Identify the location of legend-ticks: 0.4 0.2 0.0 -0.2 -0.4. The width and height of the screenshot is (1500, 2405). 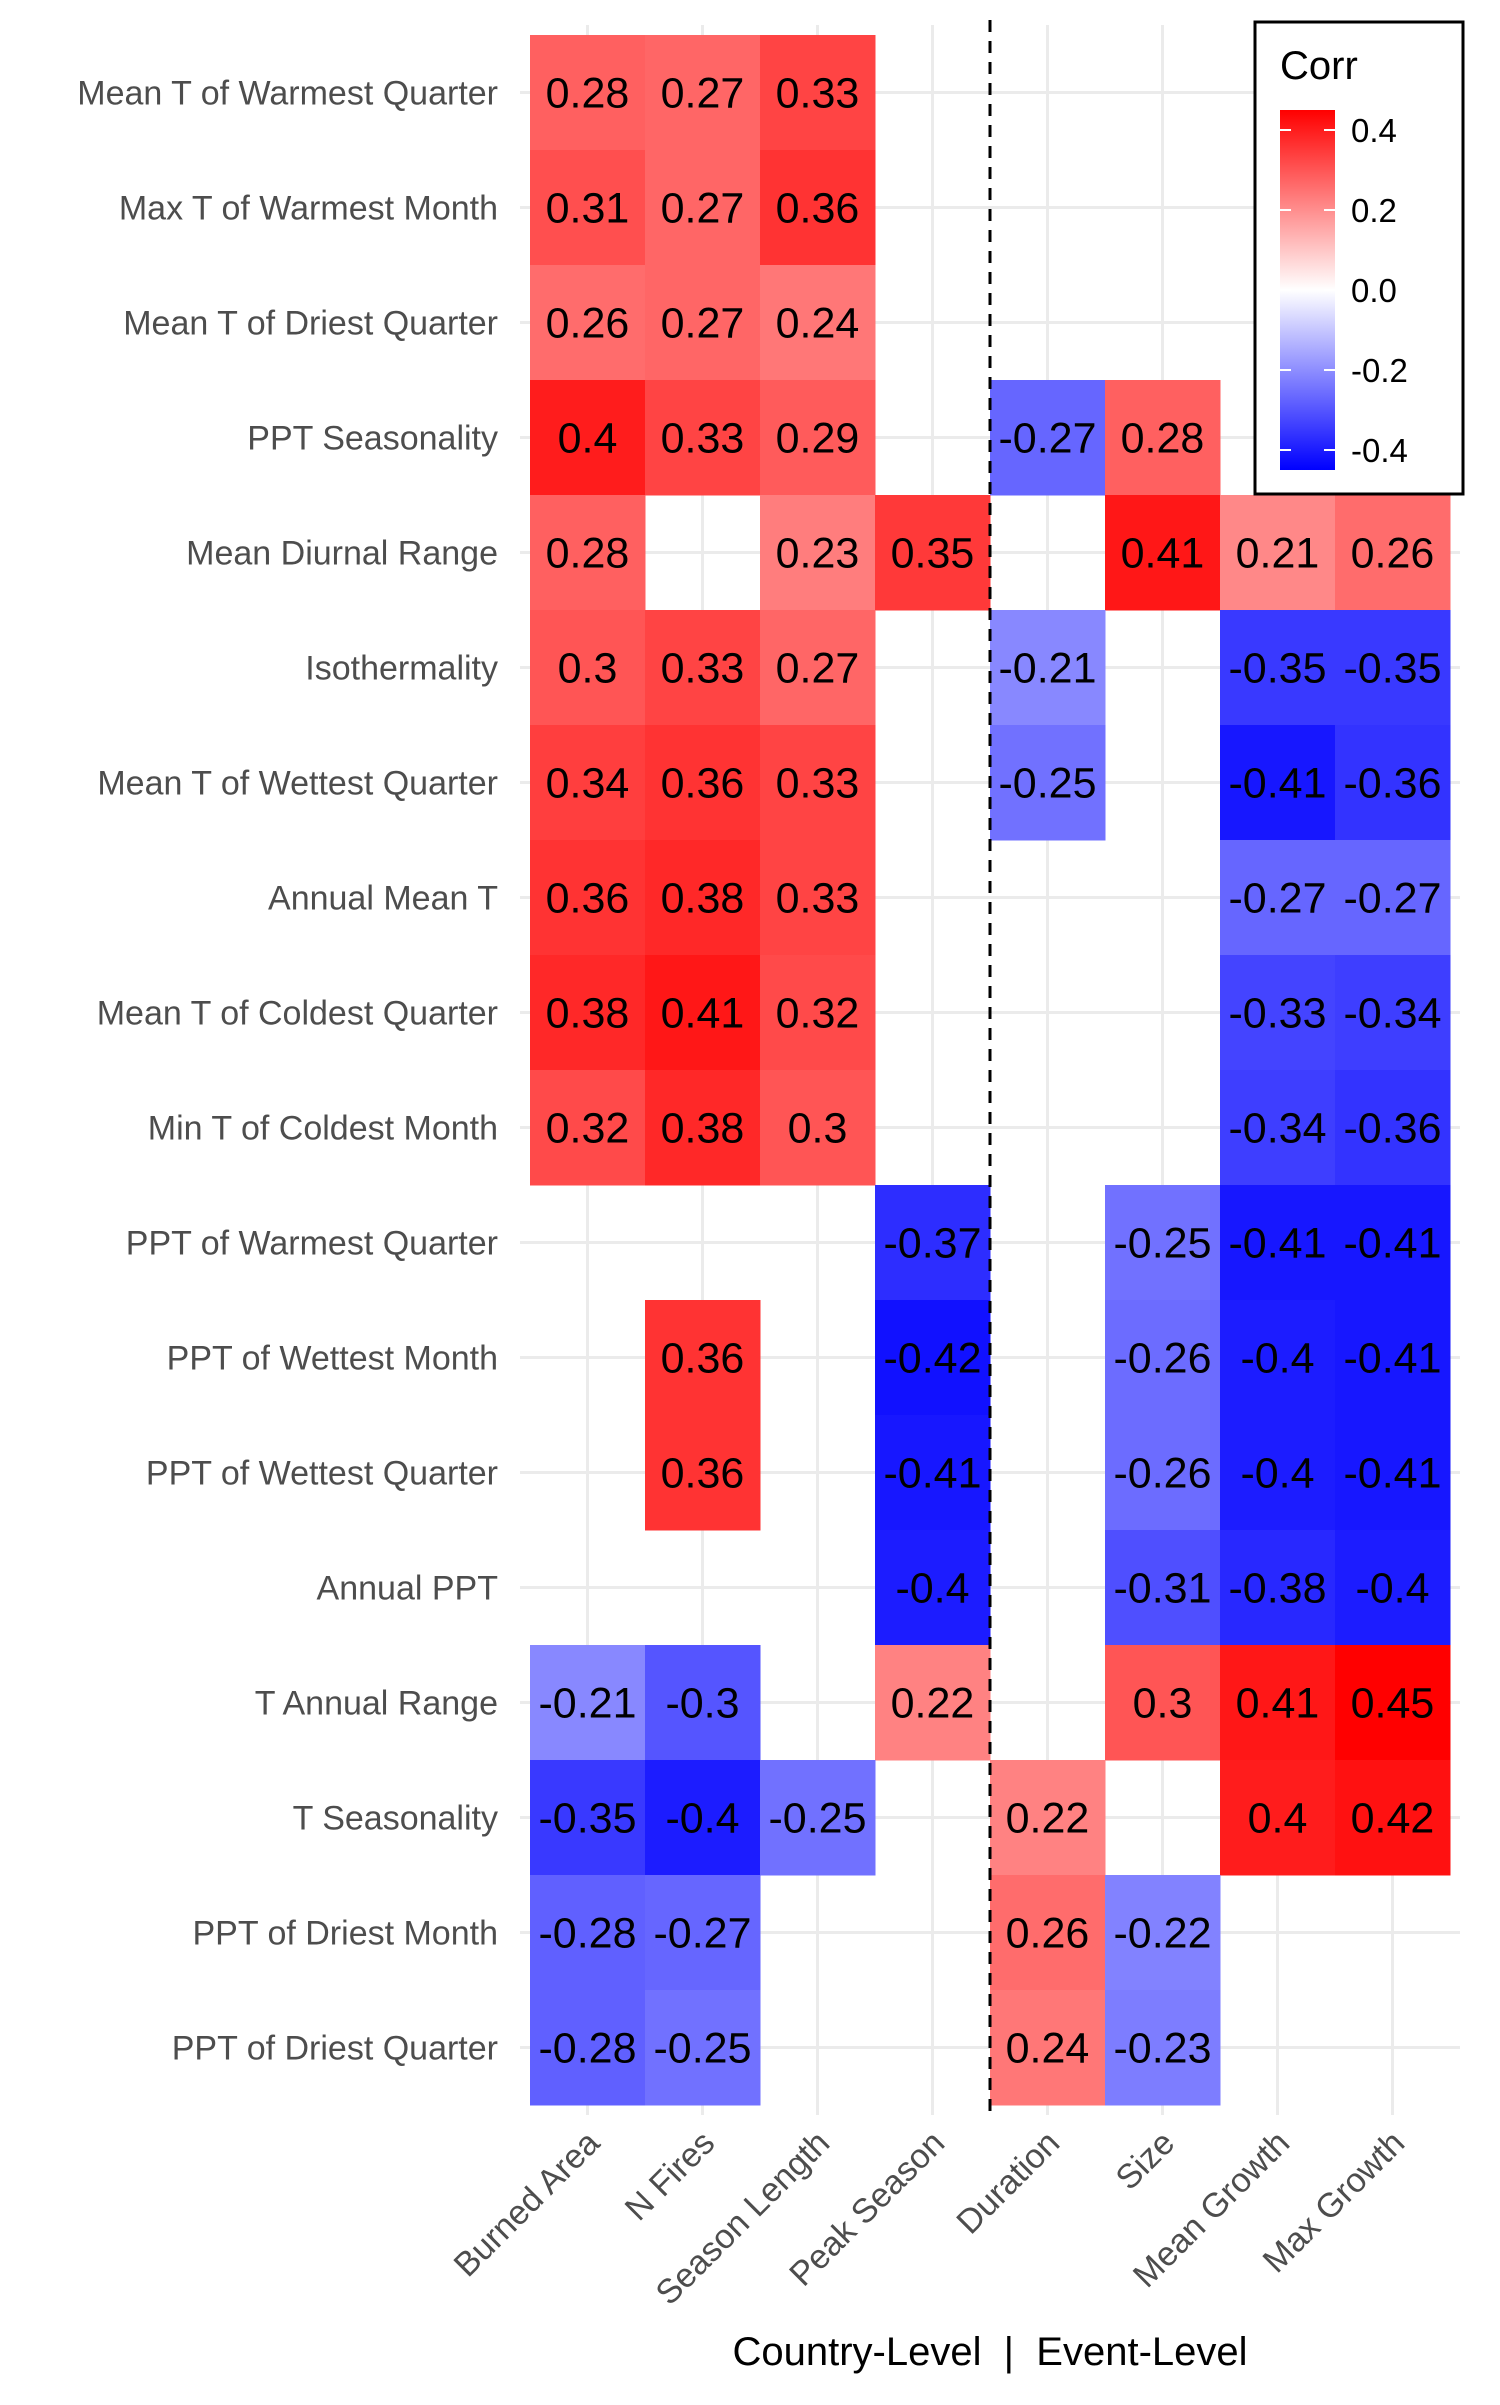
(1344, 290).